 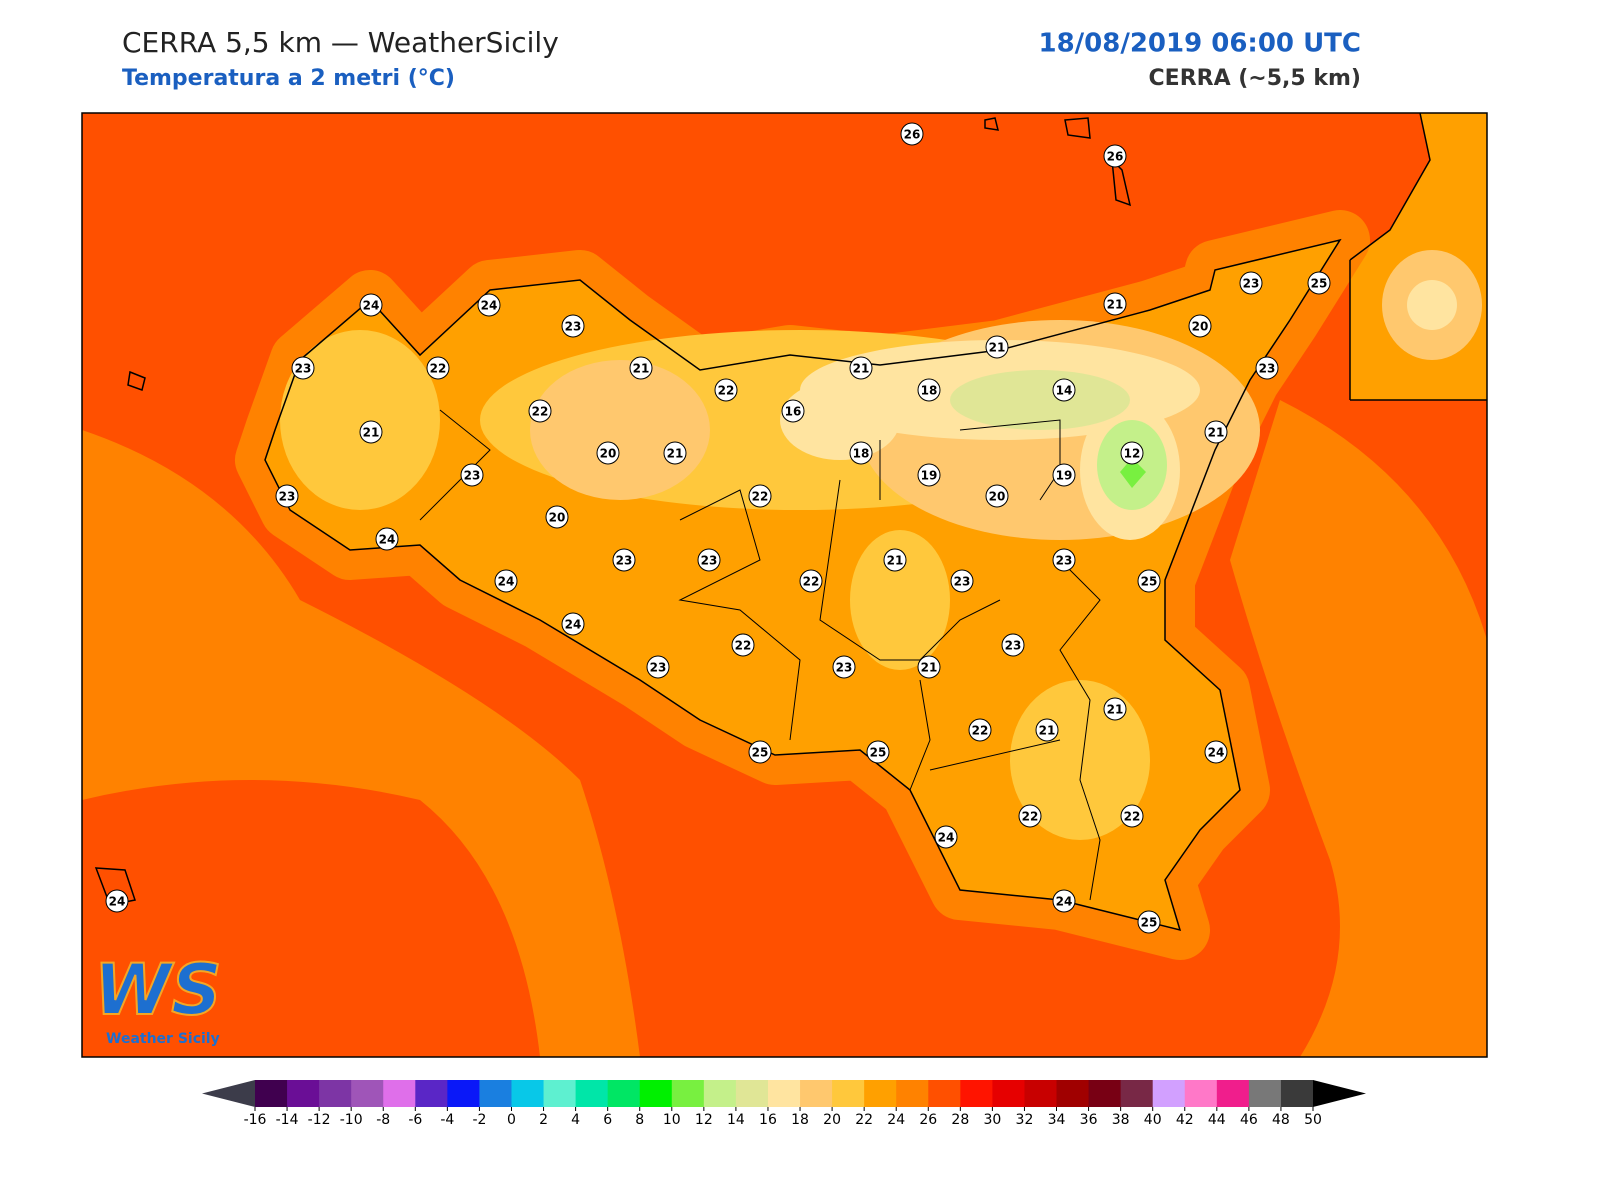 What do you see at coordinates (1199, 44) in the screenshot?
I see `datetime: 18/08/2019 06:00 UTC` at bounding box center [1199, 44].